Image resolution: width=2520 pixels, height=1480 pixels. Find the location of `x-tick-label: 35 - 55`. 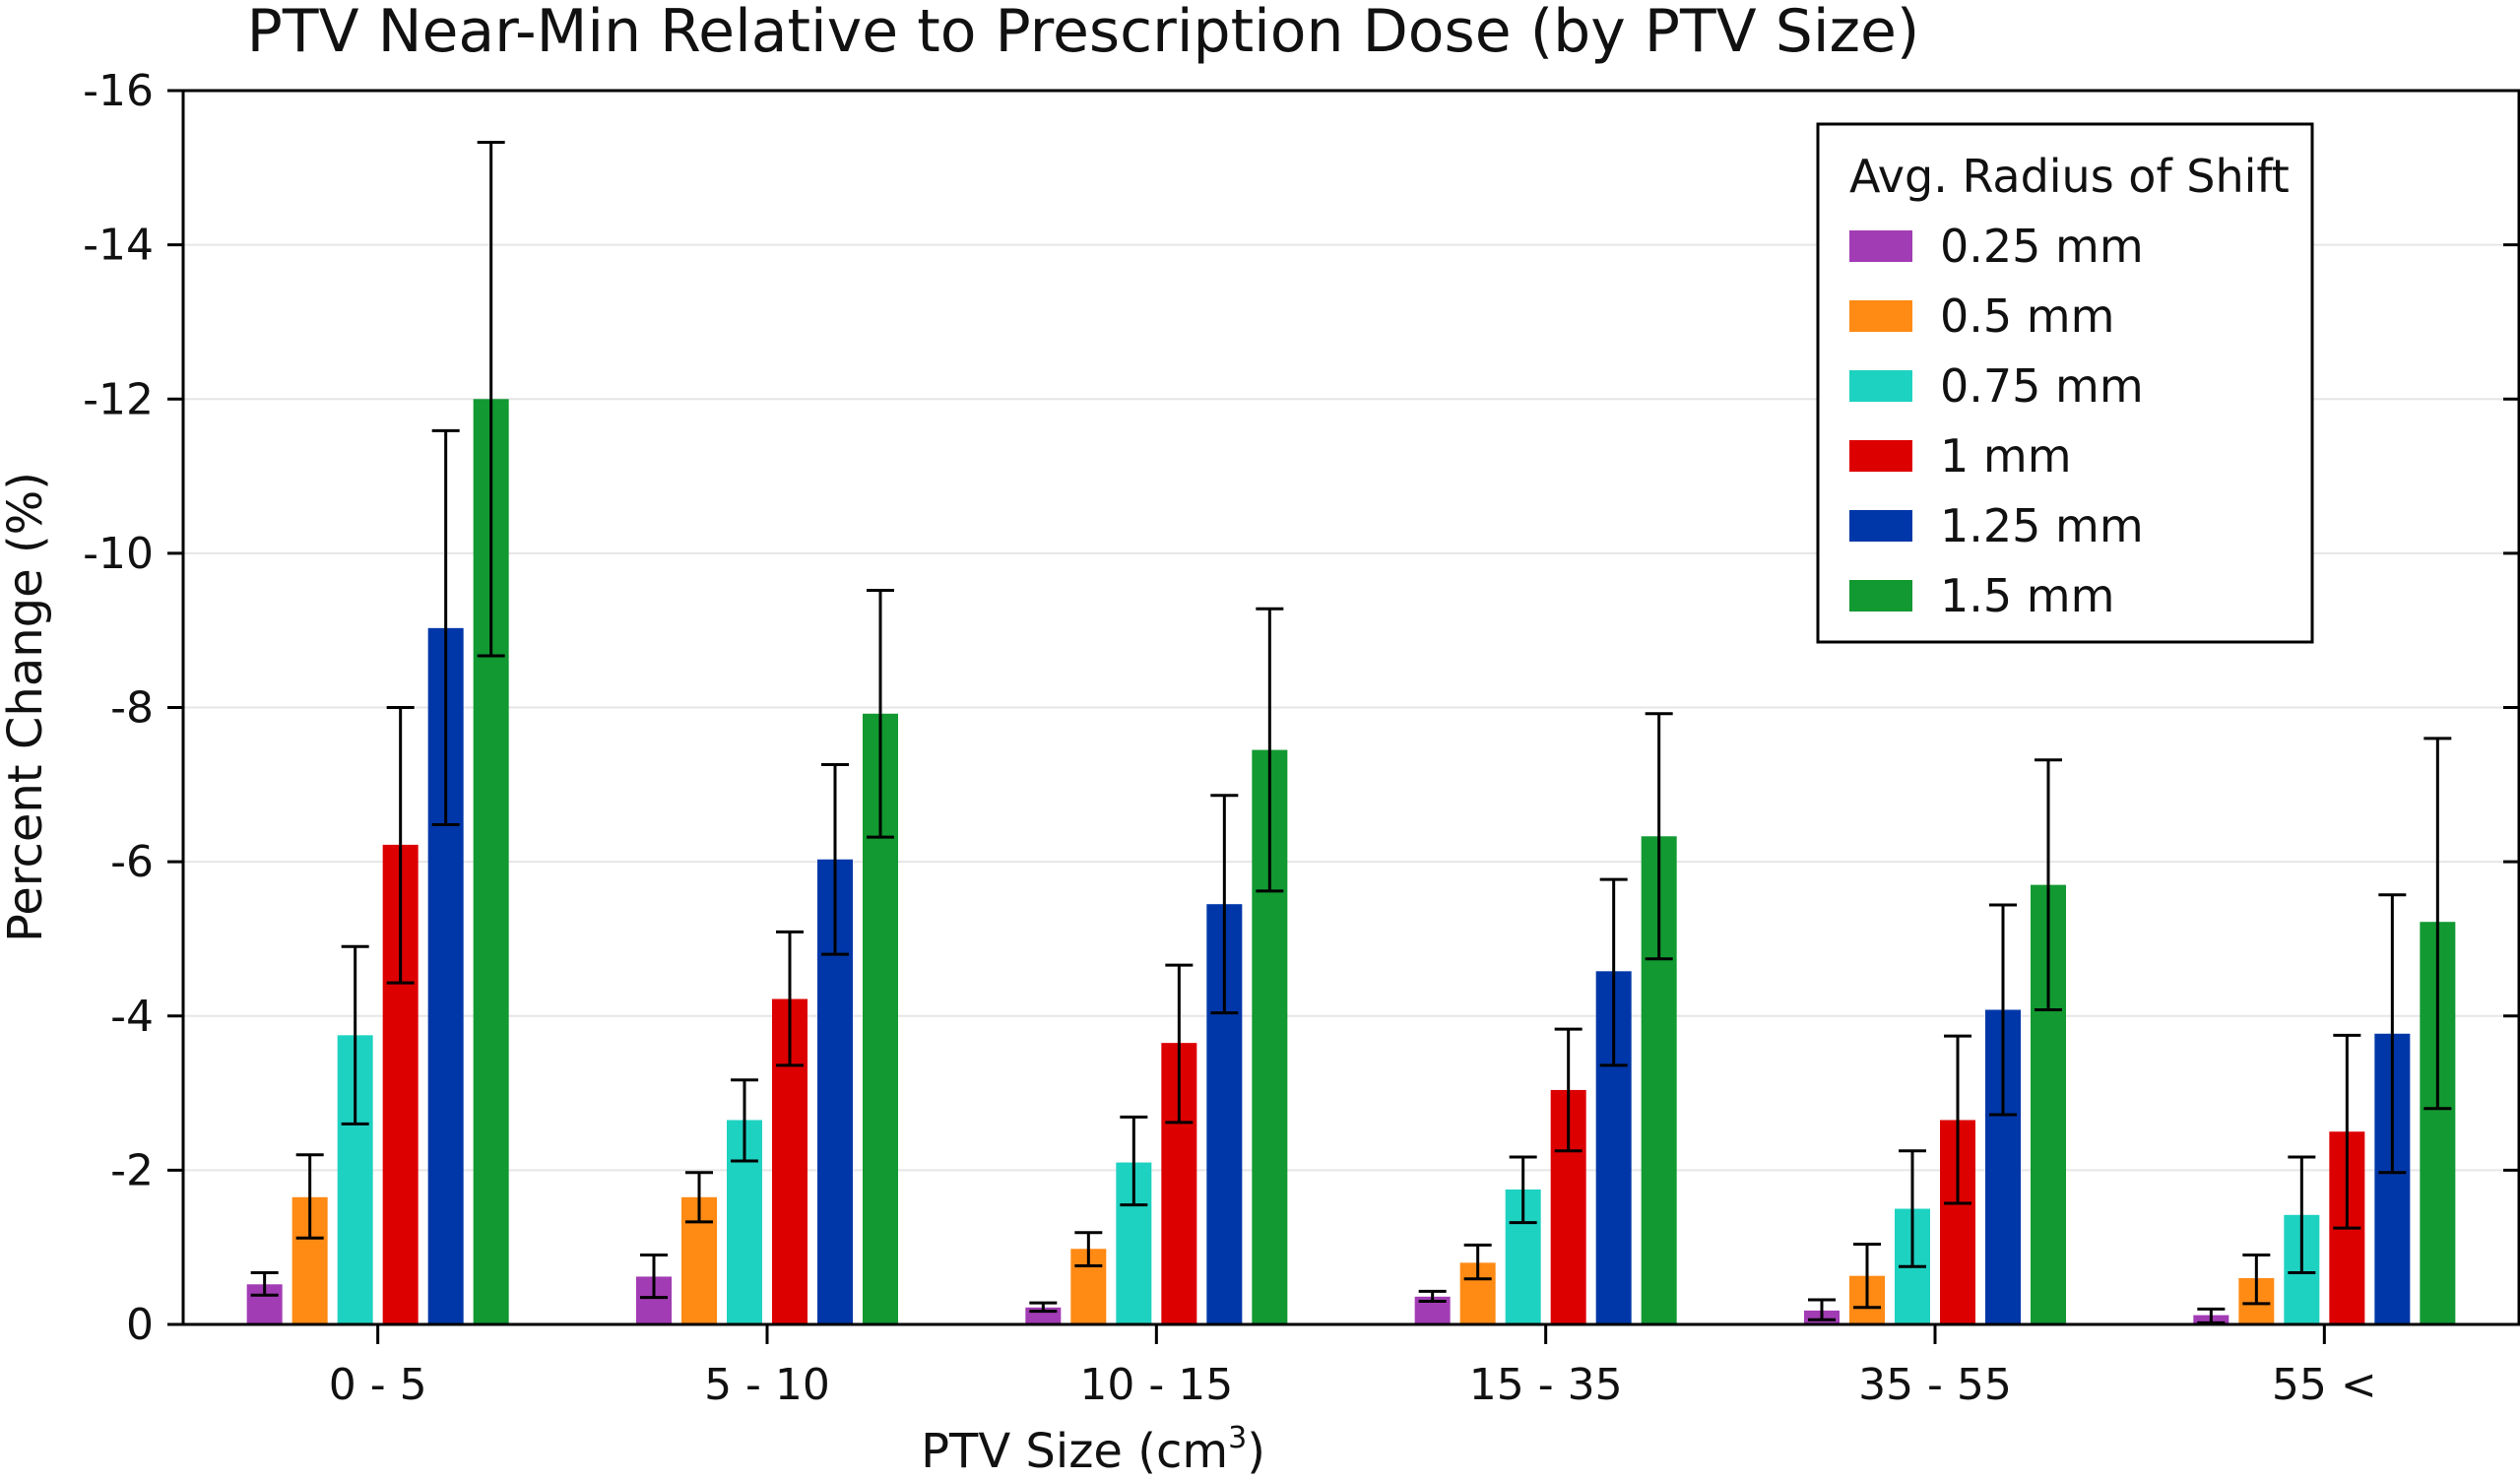

x-tick-label: 35 - 55 is located at coordinates (1935, 1385).